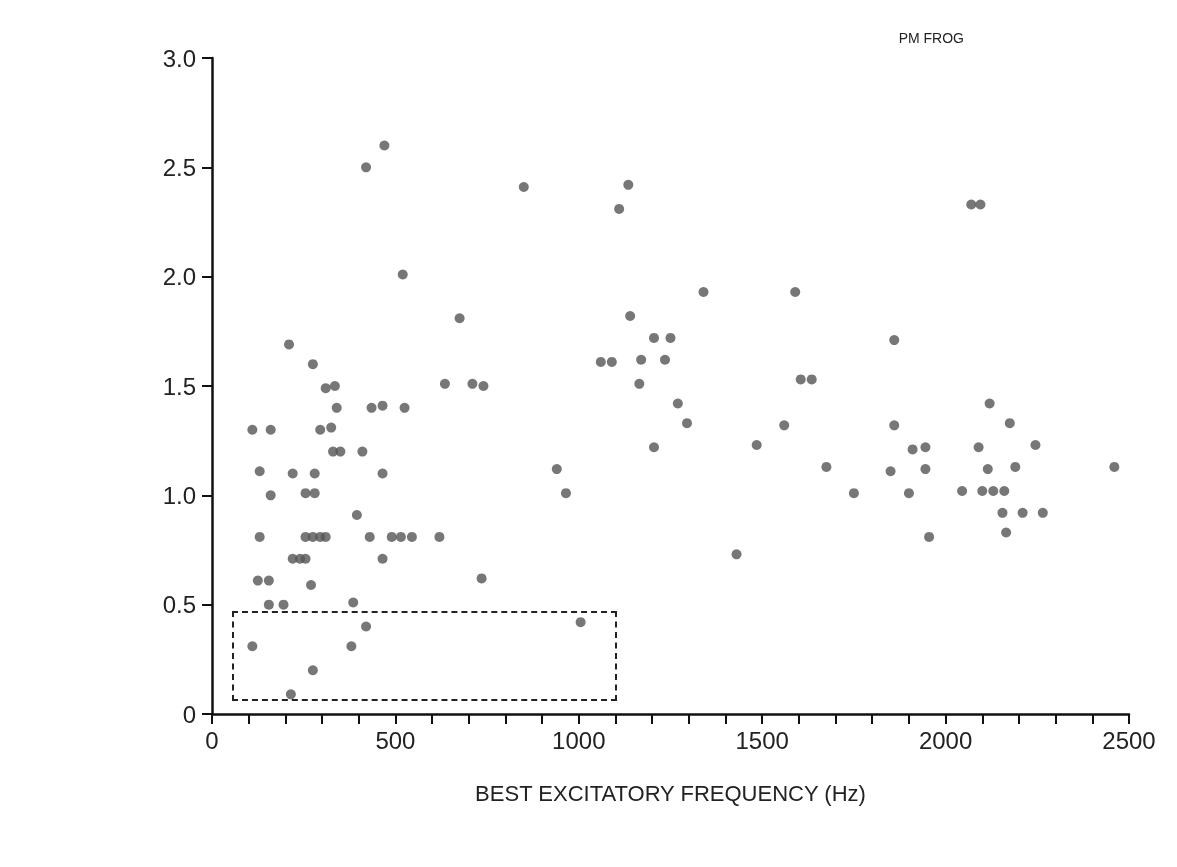  Describe the element at coordinates (179, 386) in the screenshot. I see `y-tick-label: 1.5` at that location.